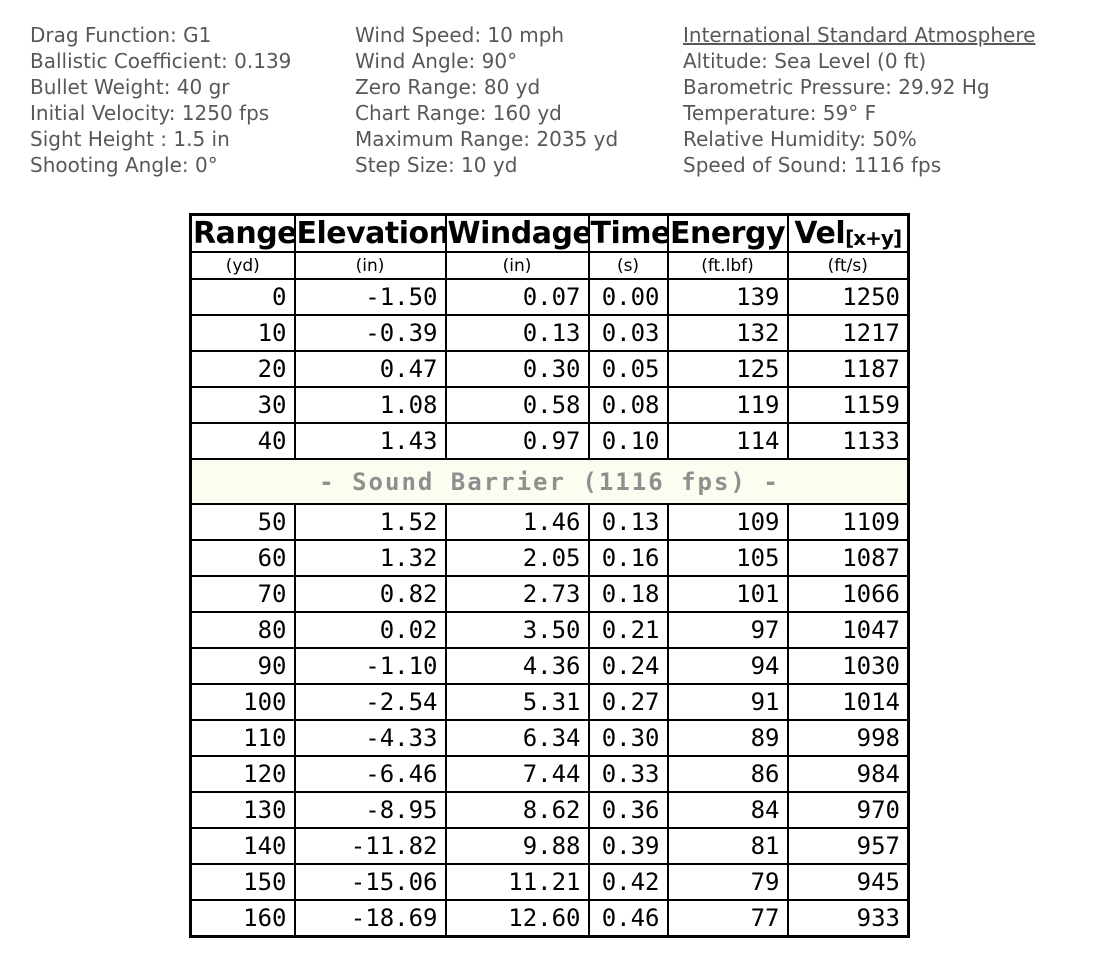 The width and height of the screenshot is (1098, 954). Describe the element at coordinates (517, 810) in the screenshot. I see `cell-windage: 8.62` at that location.